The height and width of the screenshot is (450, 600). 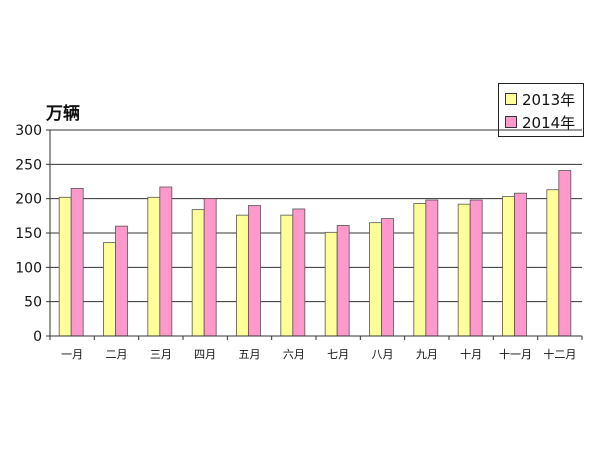 What do you see at coordinates (28, 200) in the screenshot?
I see `y-tick-label-200: 200` at bounding box center [28, 200].